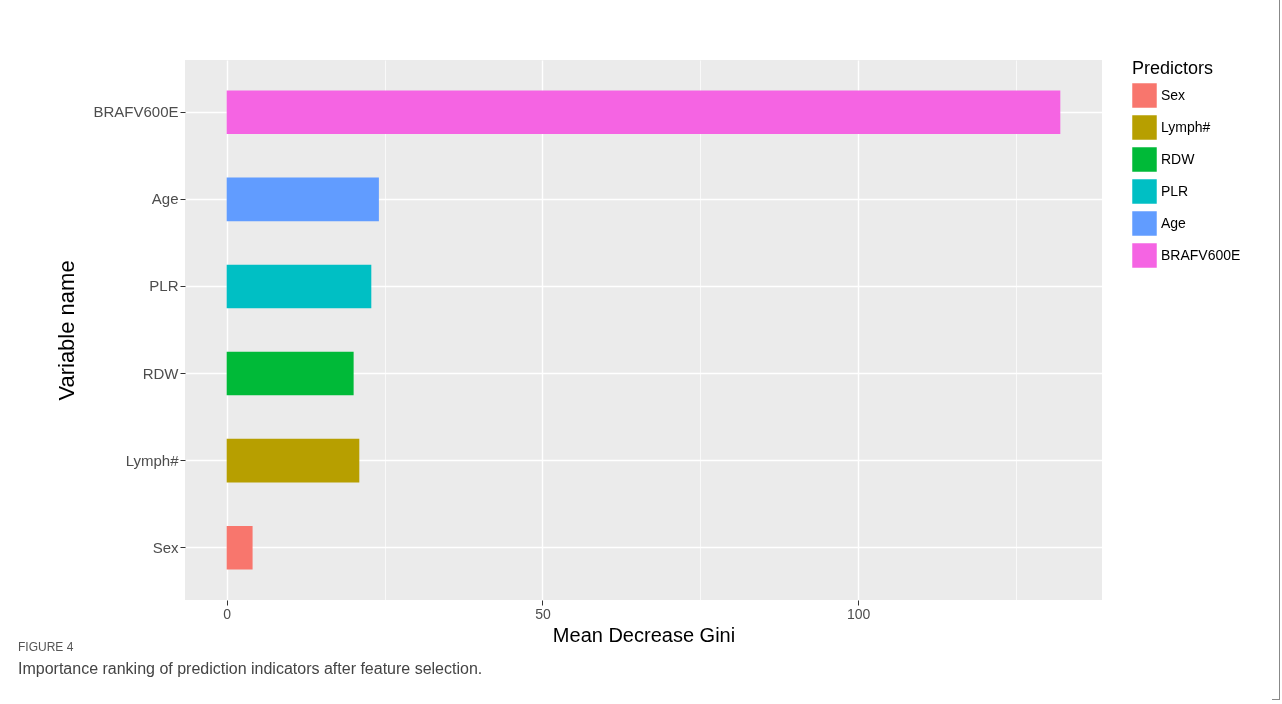 The height and width of the screenshot is (704, 1282). What do you see at coordinates (136, 112) in the screenshot?
I see `y-tick-label: BRAFV600E` at bounding box center [136, 112].